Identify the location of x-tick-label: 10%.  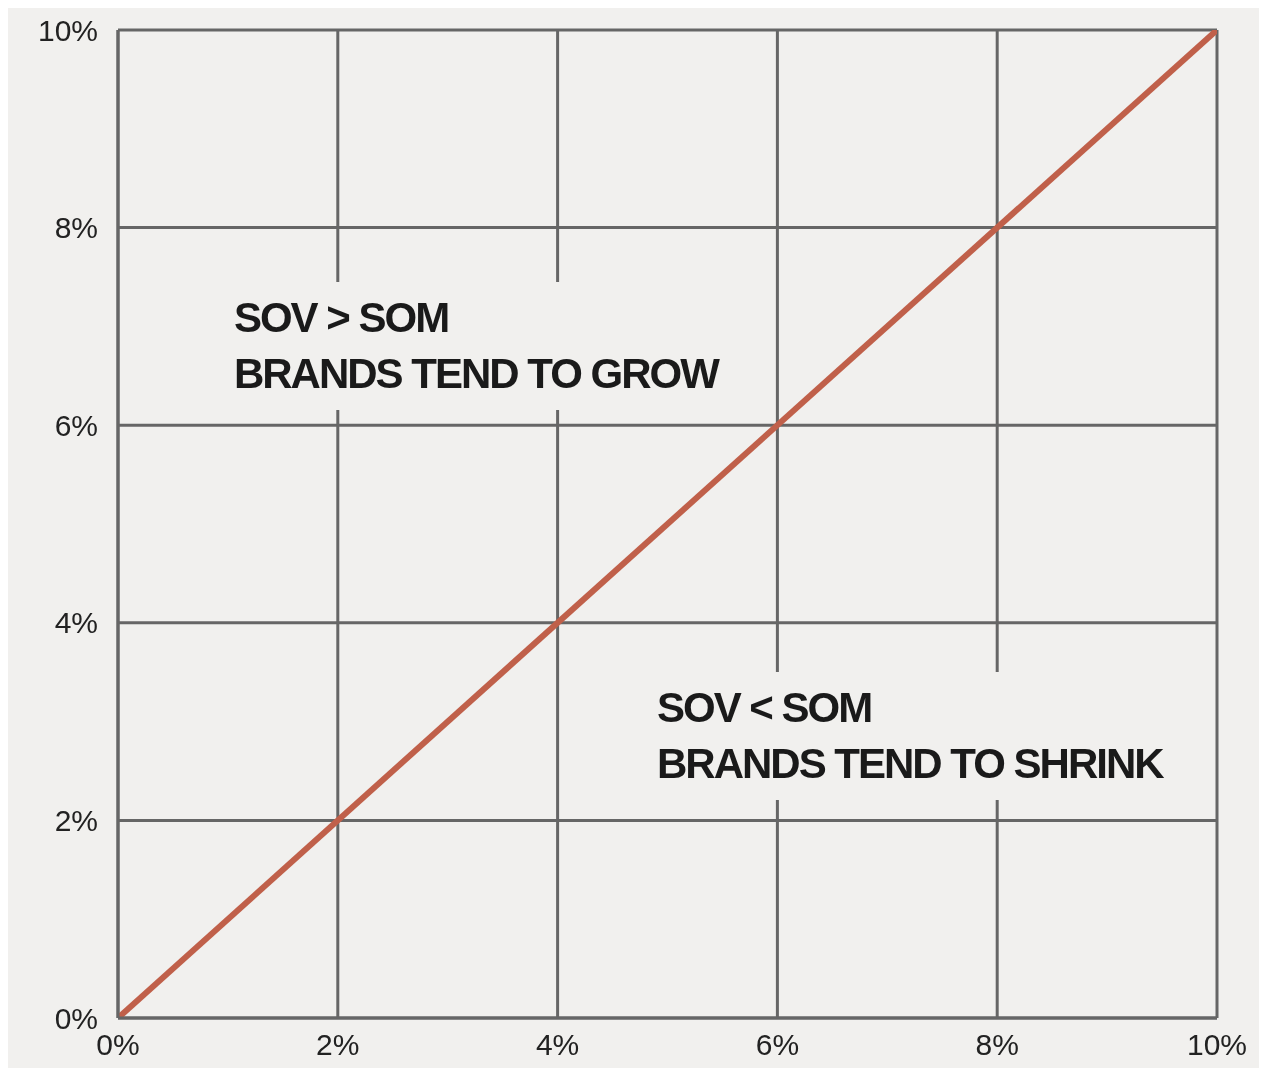
(1217, 1045).